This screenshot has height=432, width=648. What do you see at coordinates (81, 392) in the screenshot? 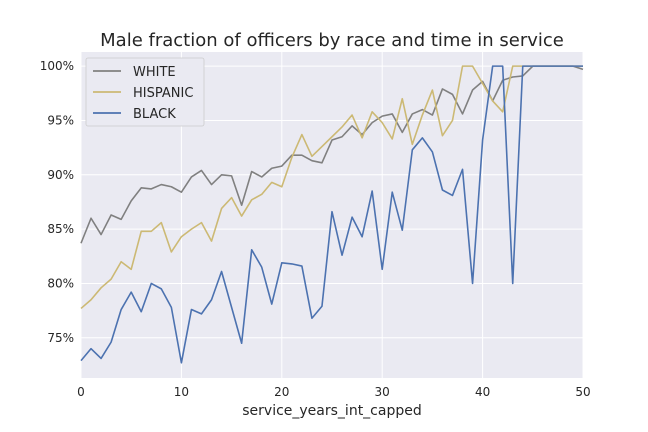
I see `x-tick-label: 0` at bounding box center [81, 392].